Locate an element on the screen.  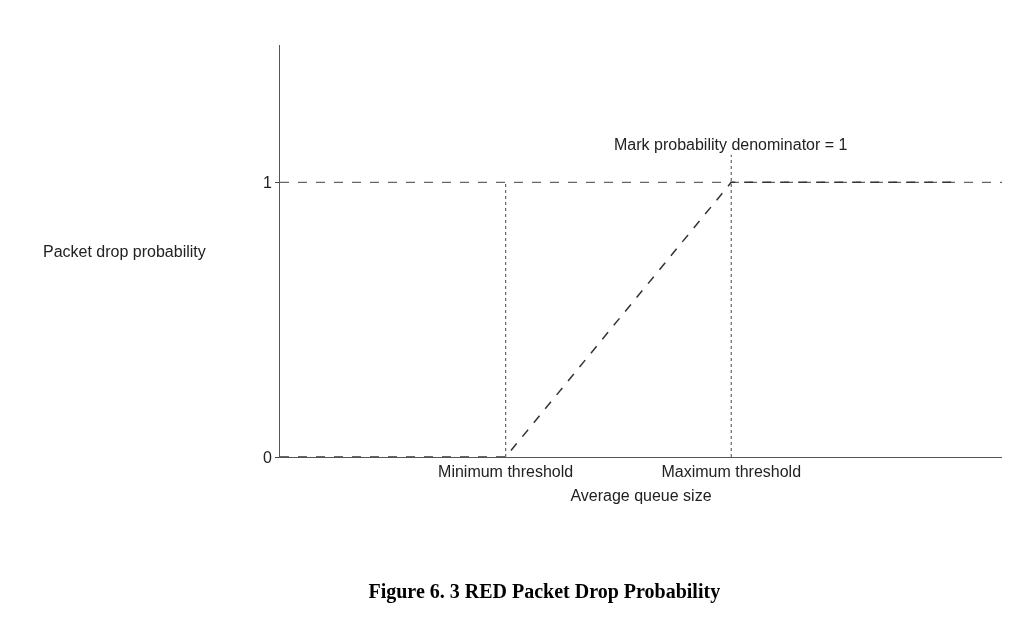
y-axis-title: Packet drop probability is located at coordinates (124, 251).